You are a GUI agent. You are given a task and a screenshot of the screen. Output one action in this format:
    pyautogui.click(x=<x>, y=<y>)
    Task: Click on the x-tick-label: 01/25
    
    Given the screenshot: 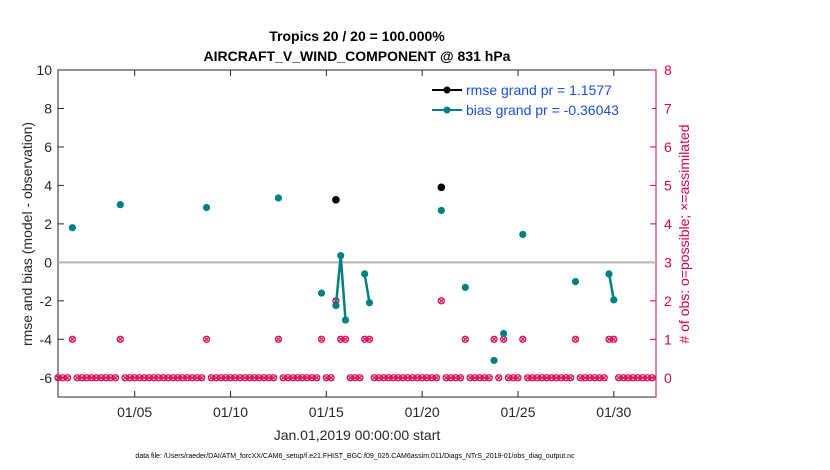 What is the action you would take?
    pyautogui.click(x=517, y=412)
    